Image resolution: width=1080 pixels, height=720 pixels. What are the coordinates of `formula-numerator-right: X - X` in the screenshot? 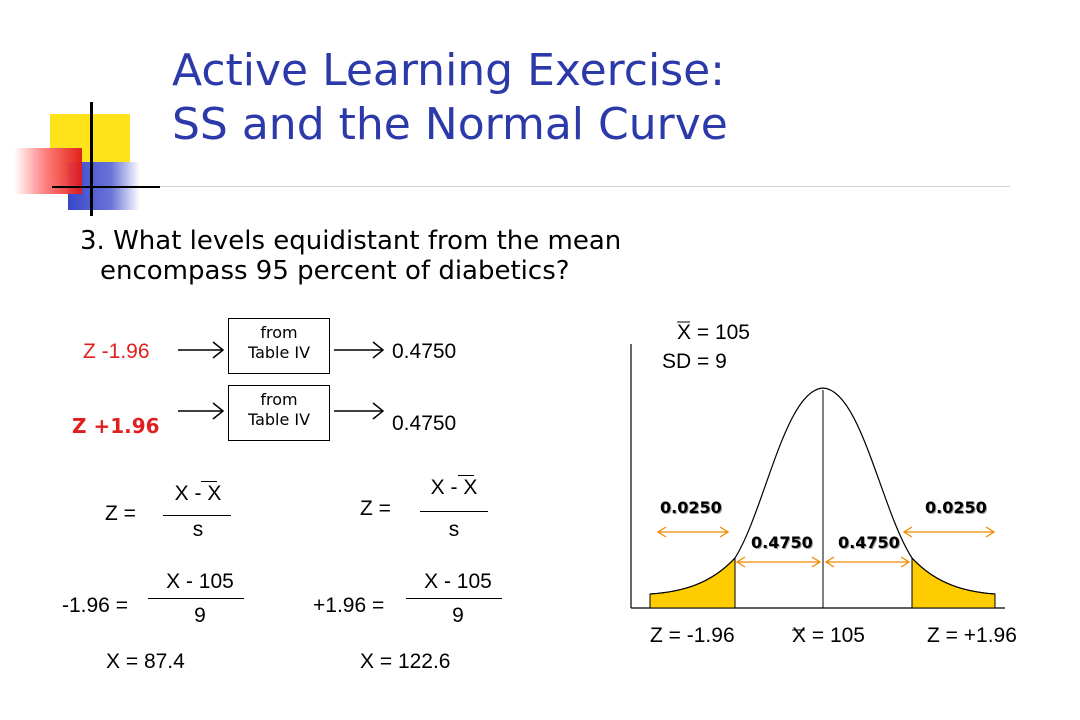 It's located at (454, 488).